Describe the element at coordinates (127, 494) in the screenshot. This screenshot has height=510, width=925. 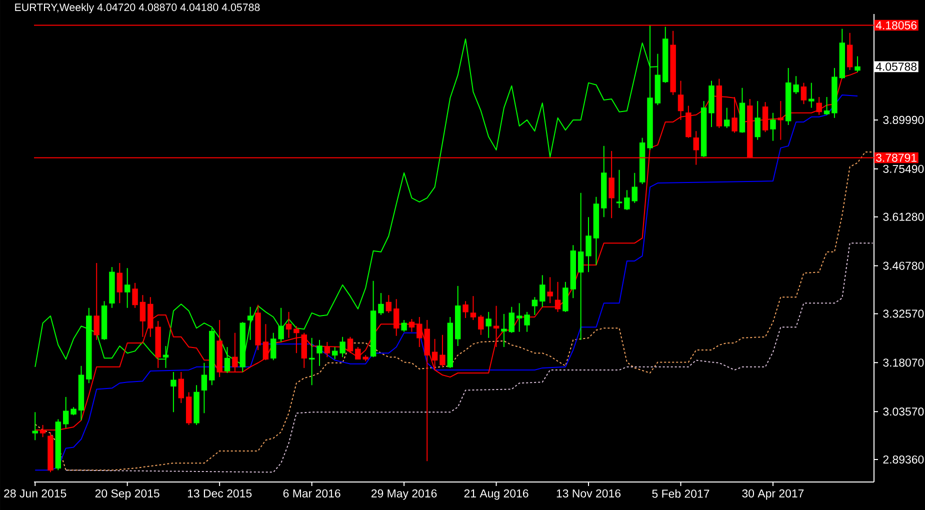
I see `x-tick-label: 20 Sep 2015` at that location.